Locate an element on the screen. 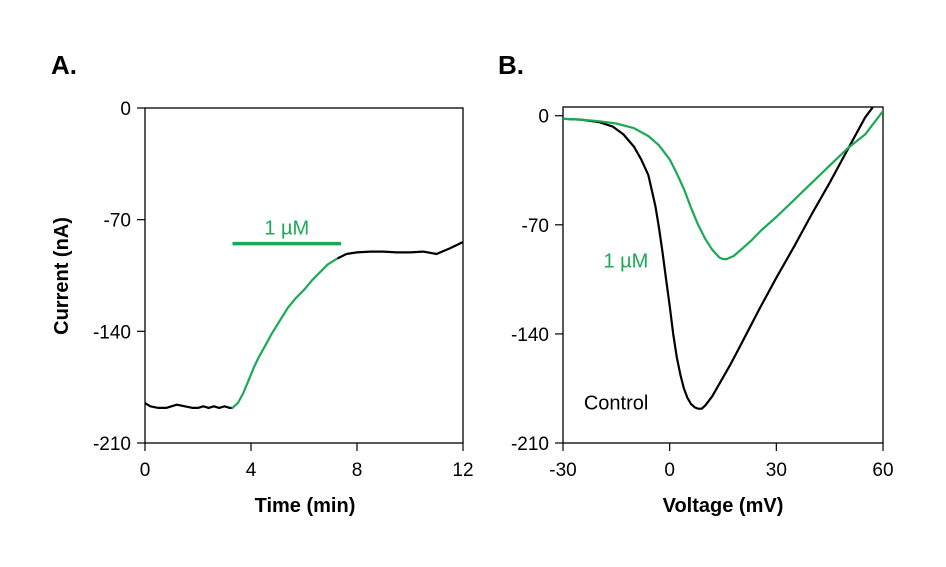  x-tick-label: 4 is located at coordinates (251, 470).